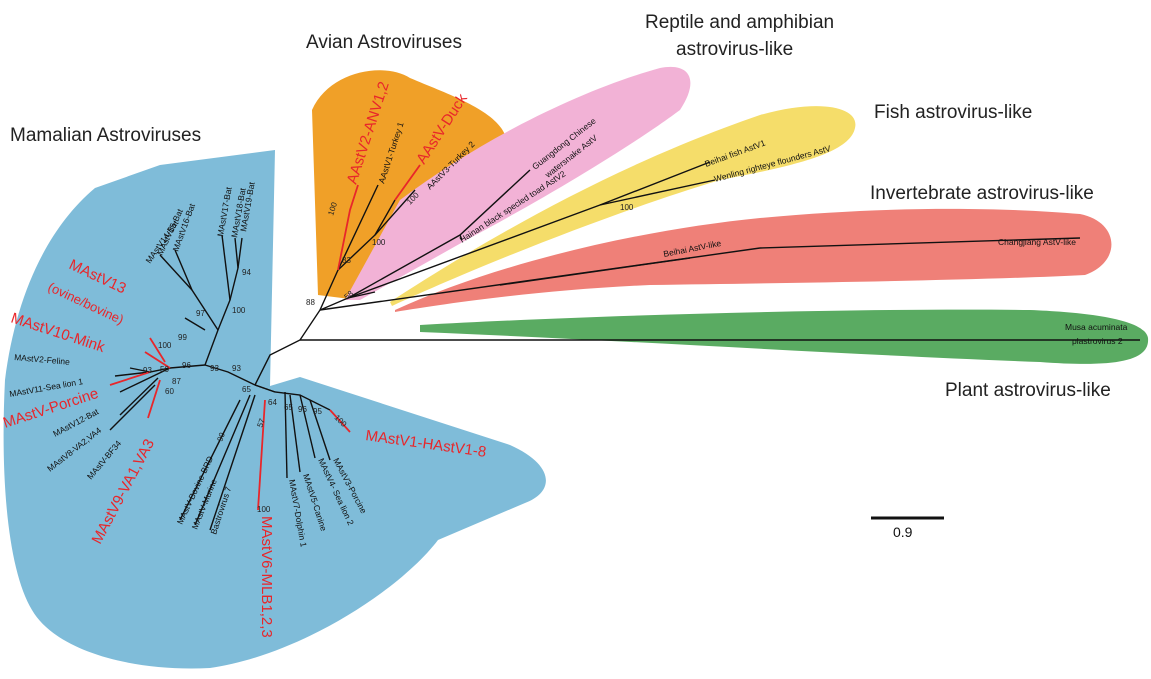 The width and height of the screenshot is (1151, 679). Describe the element at coordinates (261, 455) in the screenshot. I see `branch-mlb` at that location.